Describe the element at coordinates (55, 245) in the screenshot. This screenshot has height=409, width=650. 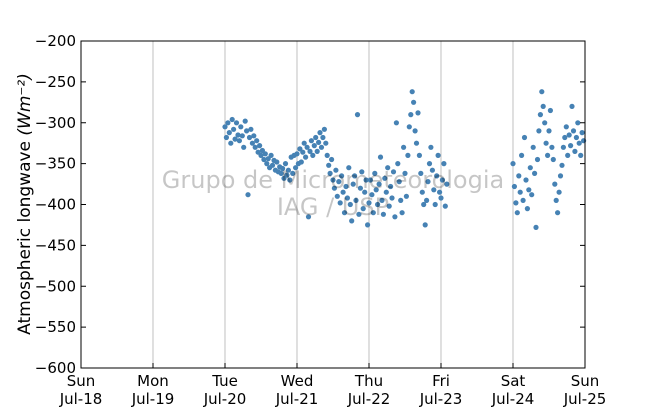
I see `y-tick-label: −450` at that location.